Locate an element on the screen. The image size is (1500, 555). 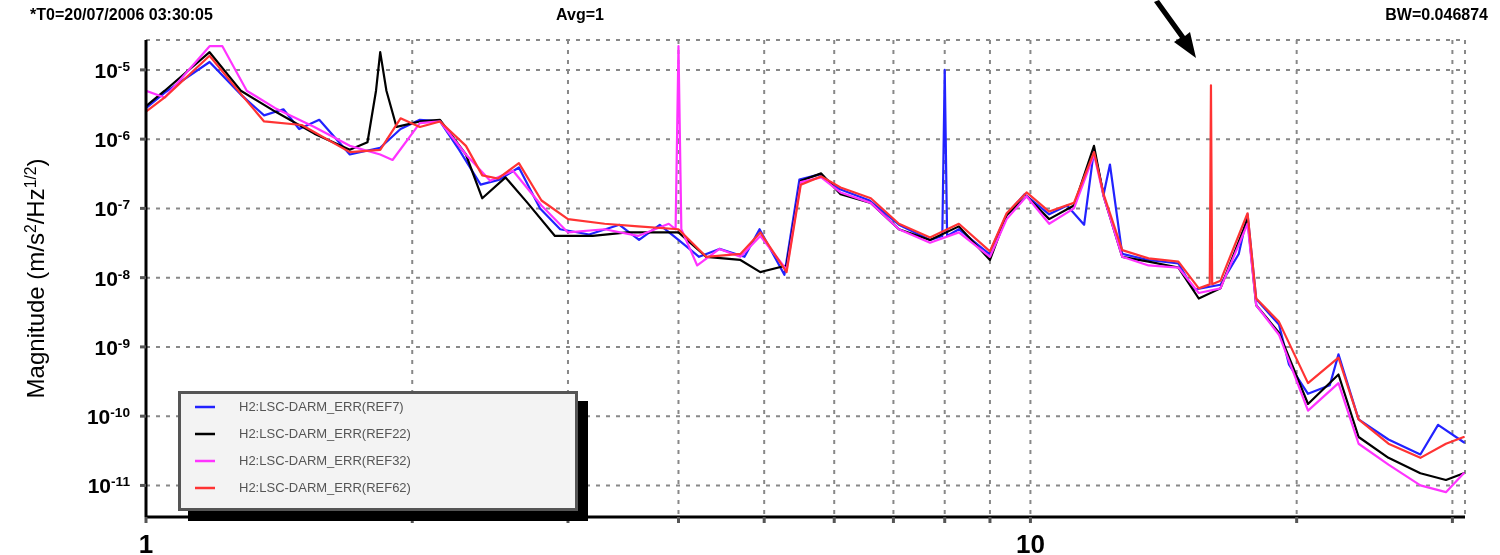
text: BW=0.046874 is located at coordinates (1436, 15).